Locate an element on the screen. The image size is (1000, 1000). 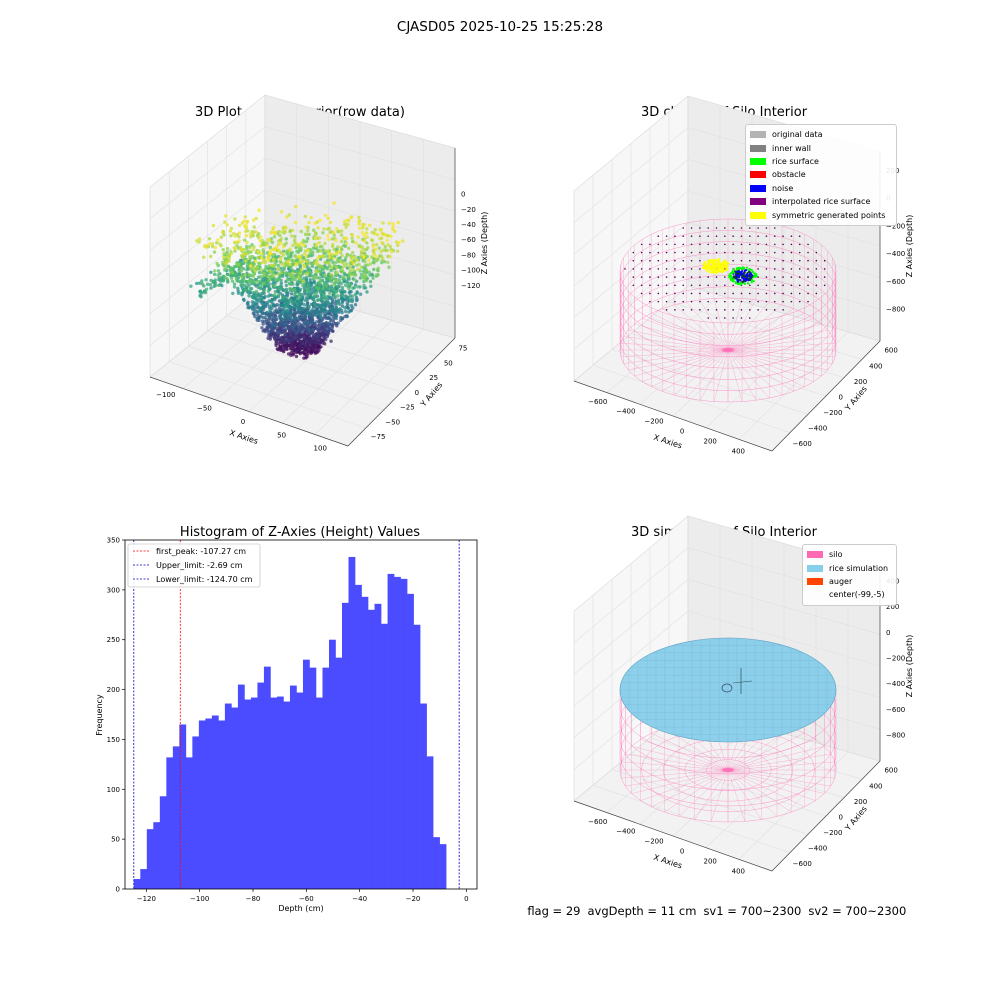
x-tick-label: −40 is located at coordinates (359, 899).